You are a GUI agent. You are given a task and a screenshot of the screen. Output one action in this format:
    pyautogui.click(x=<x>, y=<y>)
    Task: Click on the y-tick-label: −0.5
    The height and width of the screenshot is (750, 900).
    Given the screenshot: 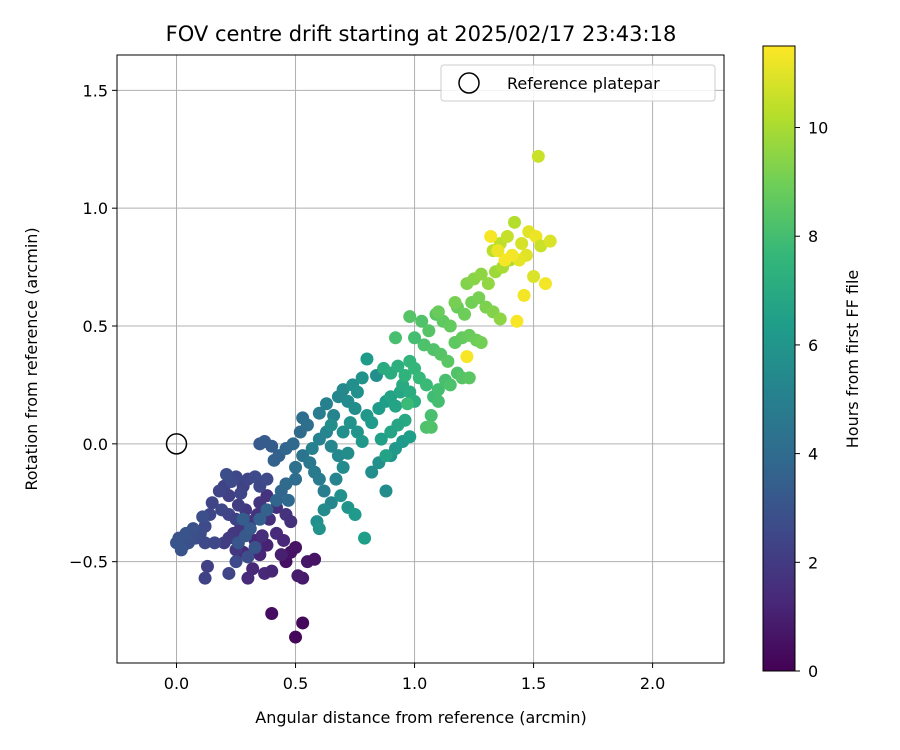 What is the action you would take?
    pyautogui.click(x=88, y=562)
    